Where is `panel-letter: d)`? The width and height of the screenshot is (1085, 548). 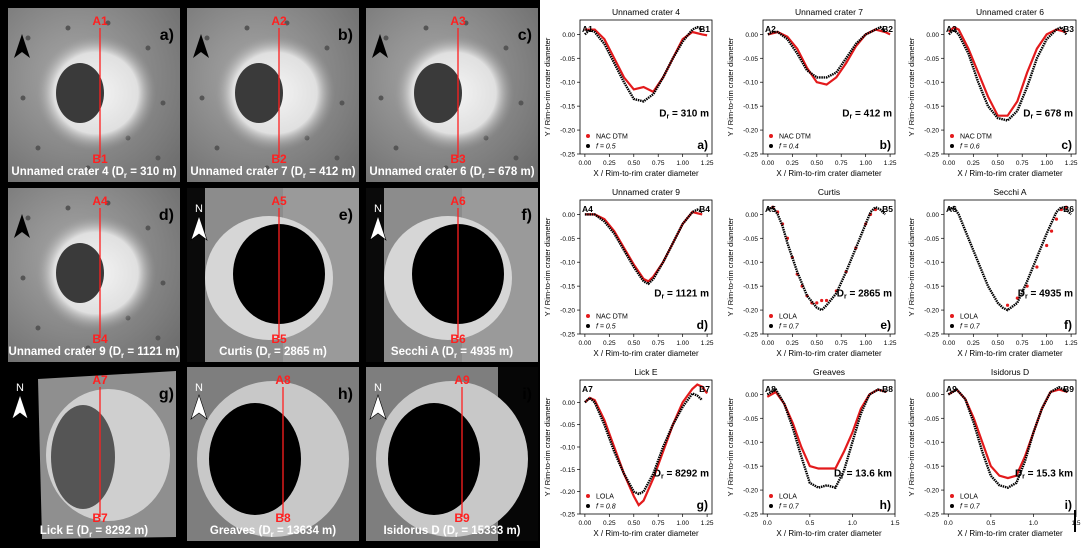
panel-letter: d) is located at coordinates (166, 215).